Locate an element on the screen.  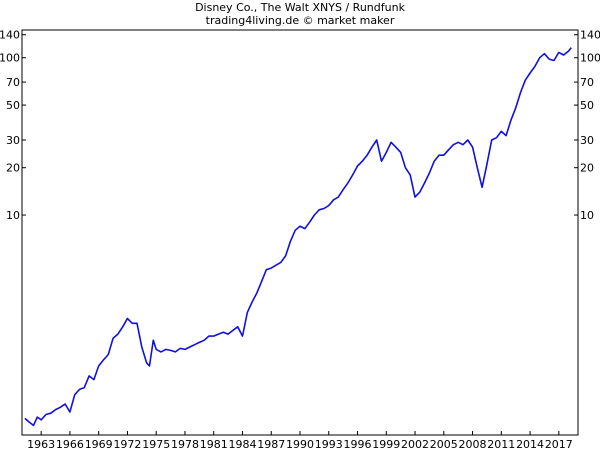
y-tick-label-right: 140 is located at coordinates (590, 35).